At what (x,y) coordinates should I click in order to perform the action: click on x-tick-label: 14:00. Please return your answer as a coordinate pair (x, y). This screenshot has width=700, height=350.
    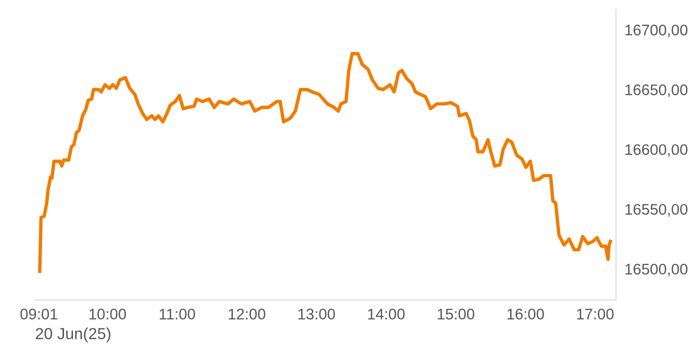
    Looking at the image, I should click on (386, 314).